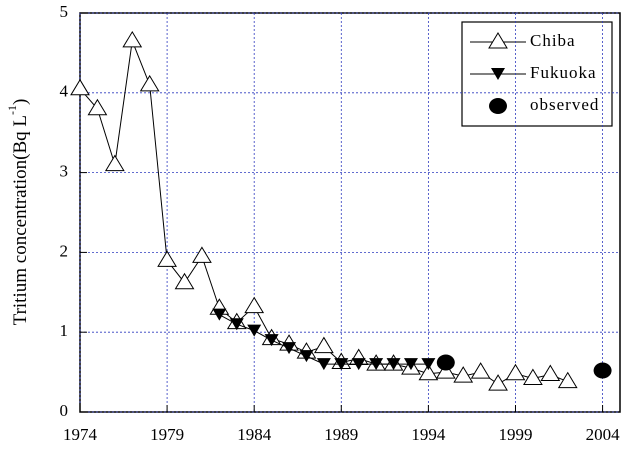 This screenshot has height=453, width=637. I want to click on x-tick-label: 1994, so click(428, 434).